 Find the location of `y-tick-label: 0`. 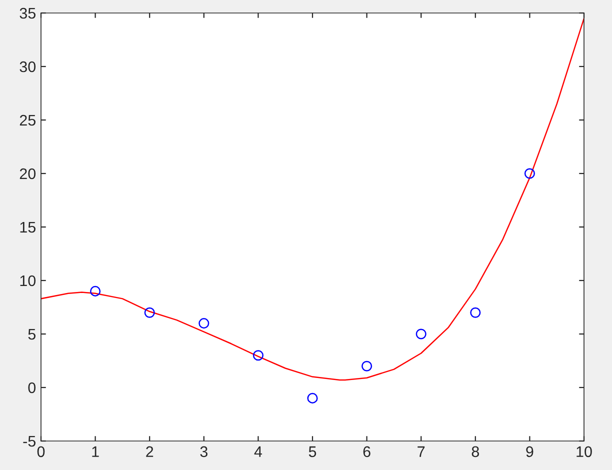

y-tick-label: 0 is located at coordinates (32, 388).